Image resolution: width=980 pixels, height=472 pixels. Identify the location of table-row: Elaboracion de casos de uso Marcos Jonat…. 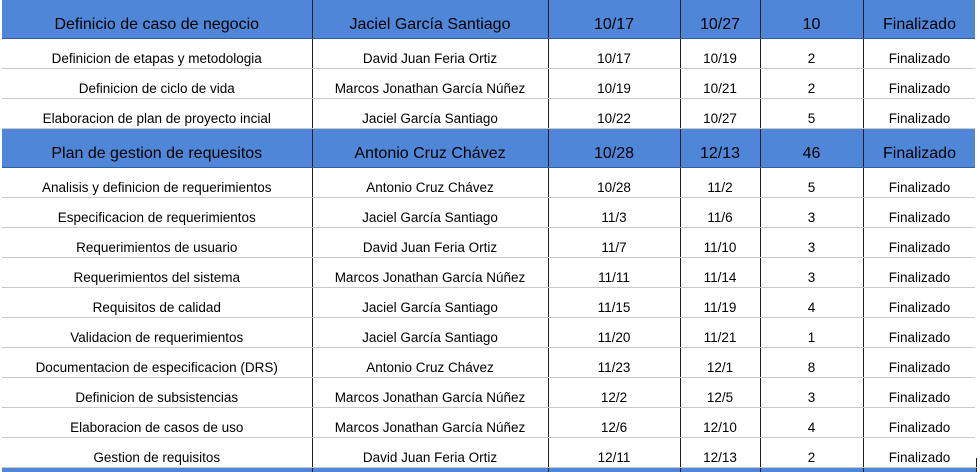
(489, 423).